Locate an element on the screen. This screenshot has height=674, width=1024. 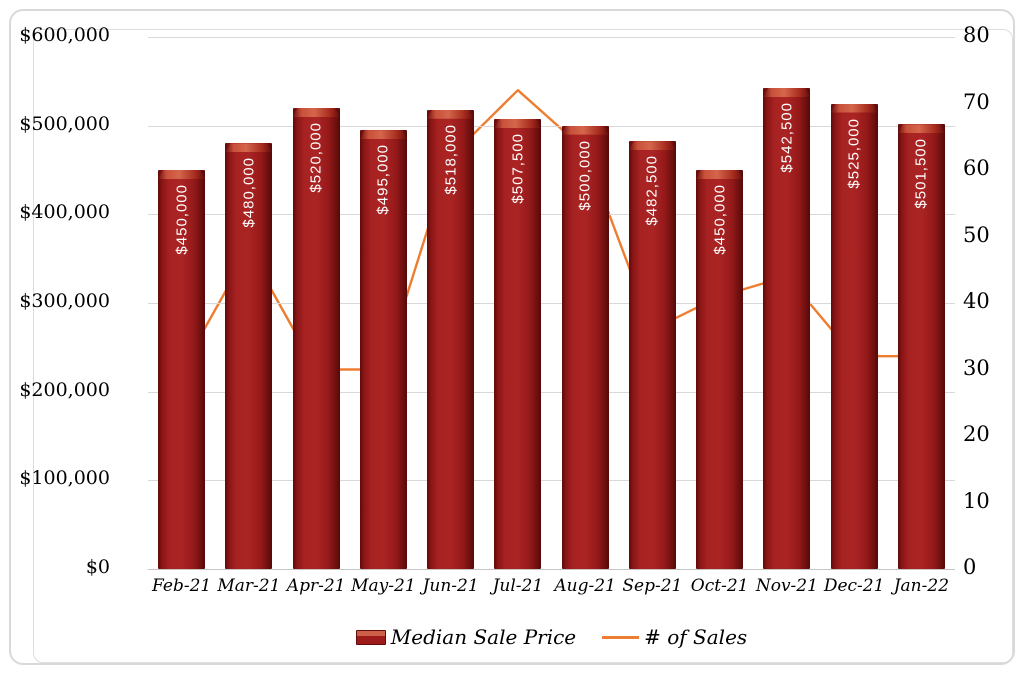
bar-swatch-icon is located at coordinates (370, 637).